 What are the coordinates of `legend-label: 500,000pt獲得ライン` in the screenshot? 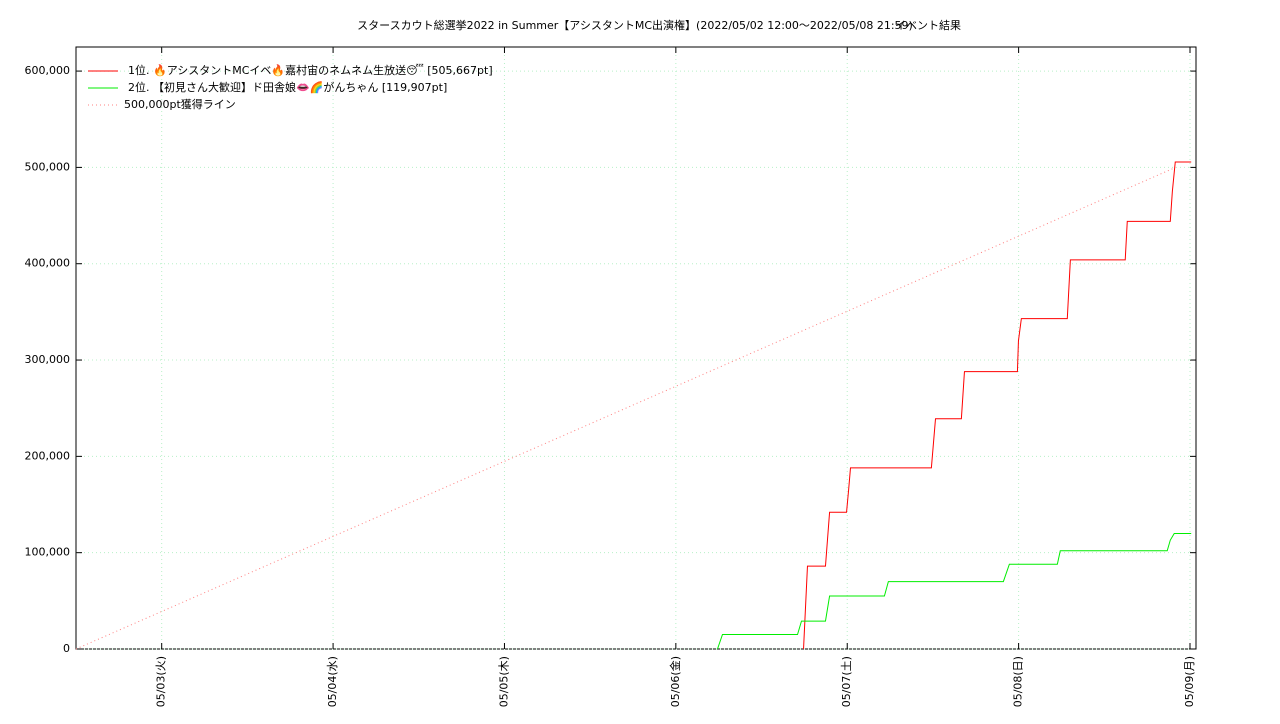 It's located at (180, 104).